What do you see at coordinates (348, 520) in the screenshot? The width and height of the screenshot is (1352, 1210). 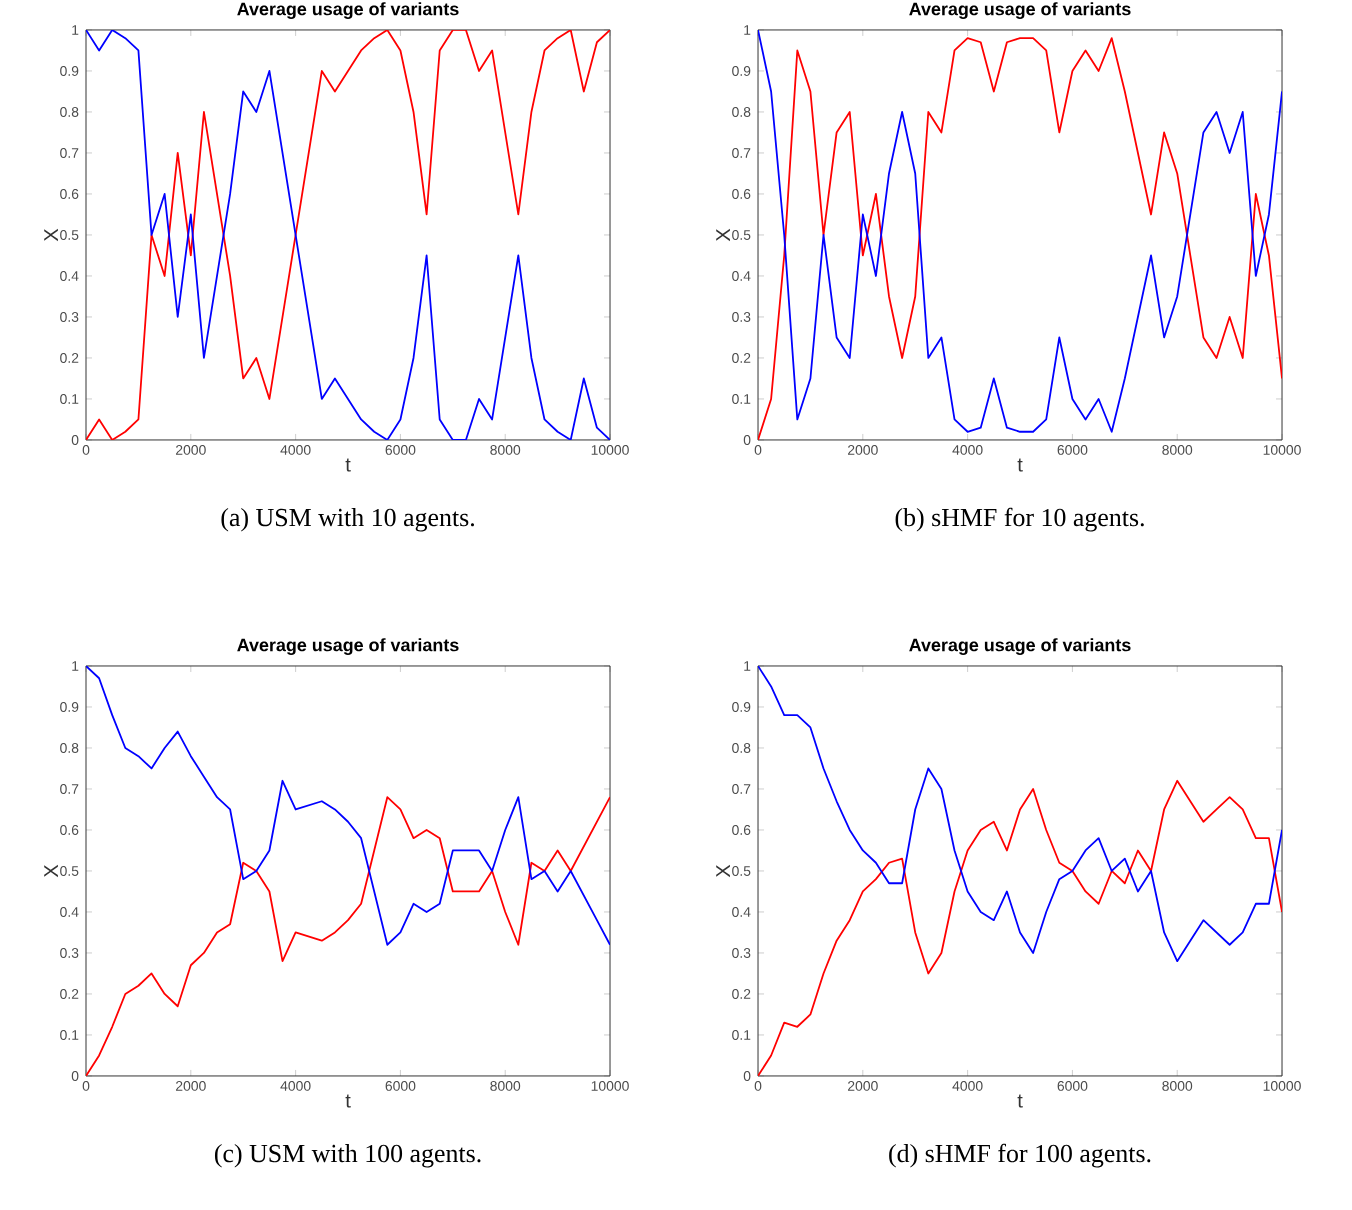 I see `text: (a) USM with 10 agents.` at bounding box center [348, 520].